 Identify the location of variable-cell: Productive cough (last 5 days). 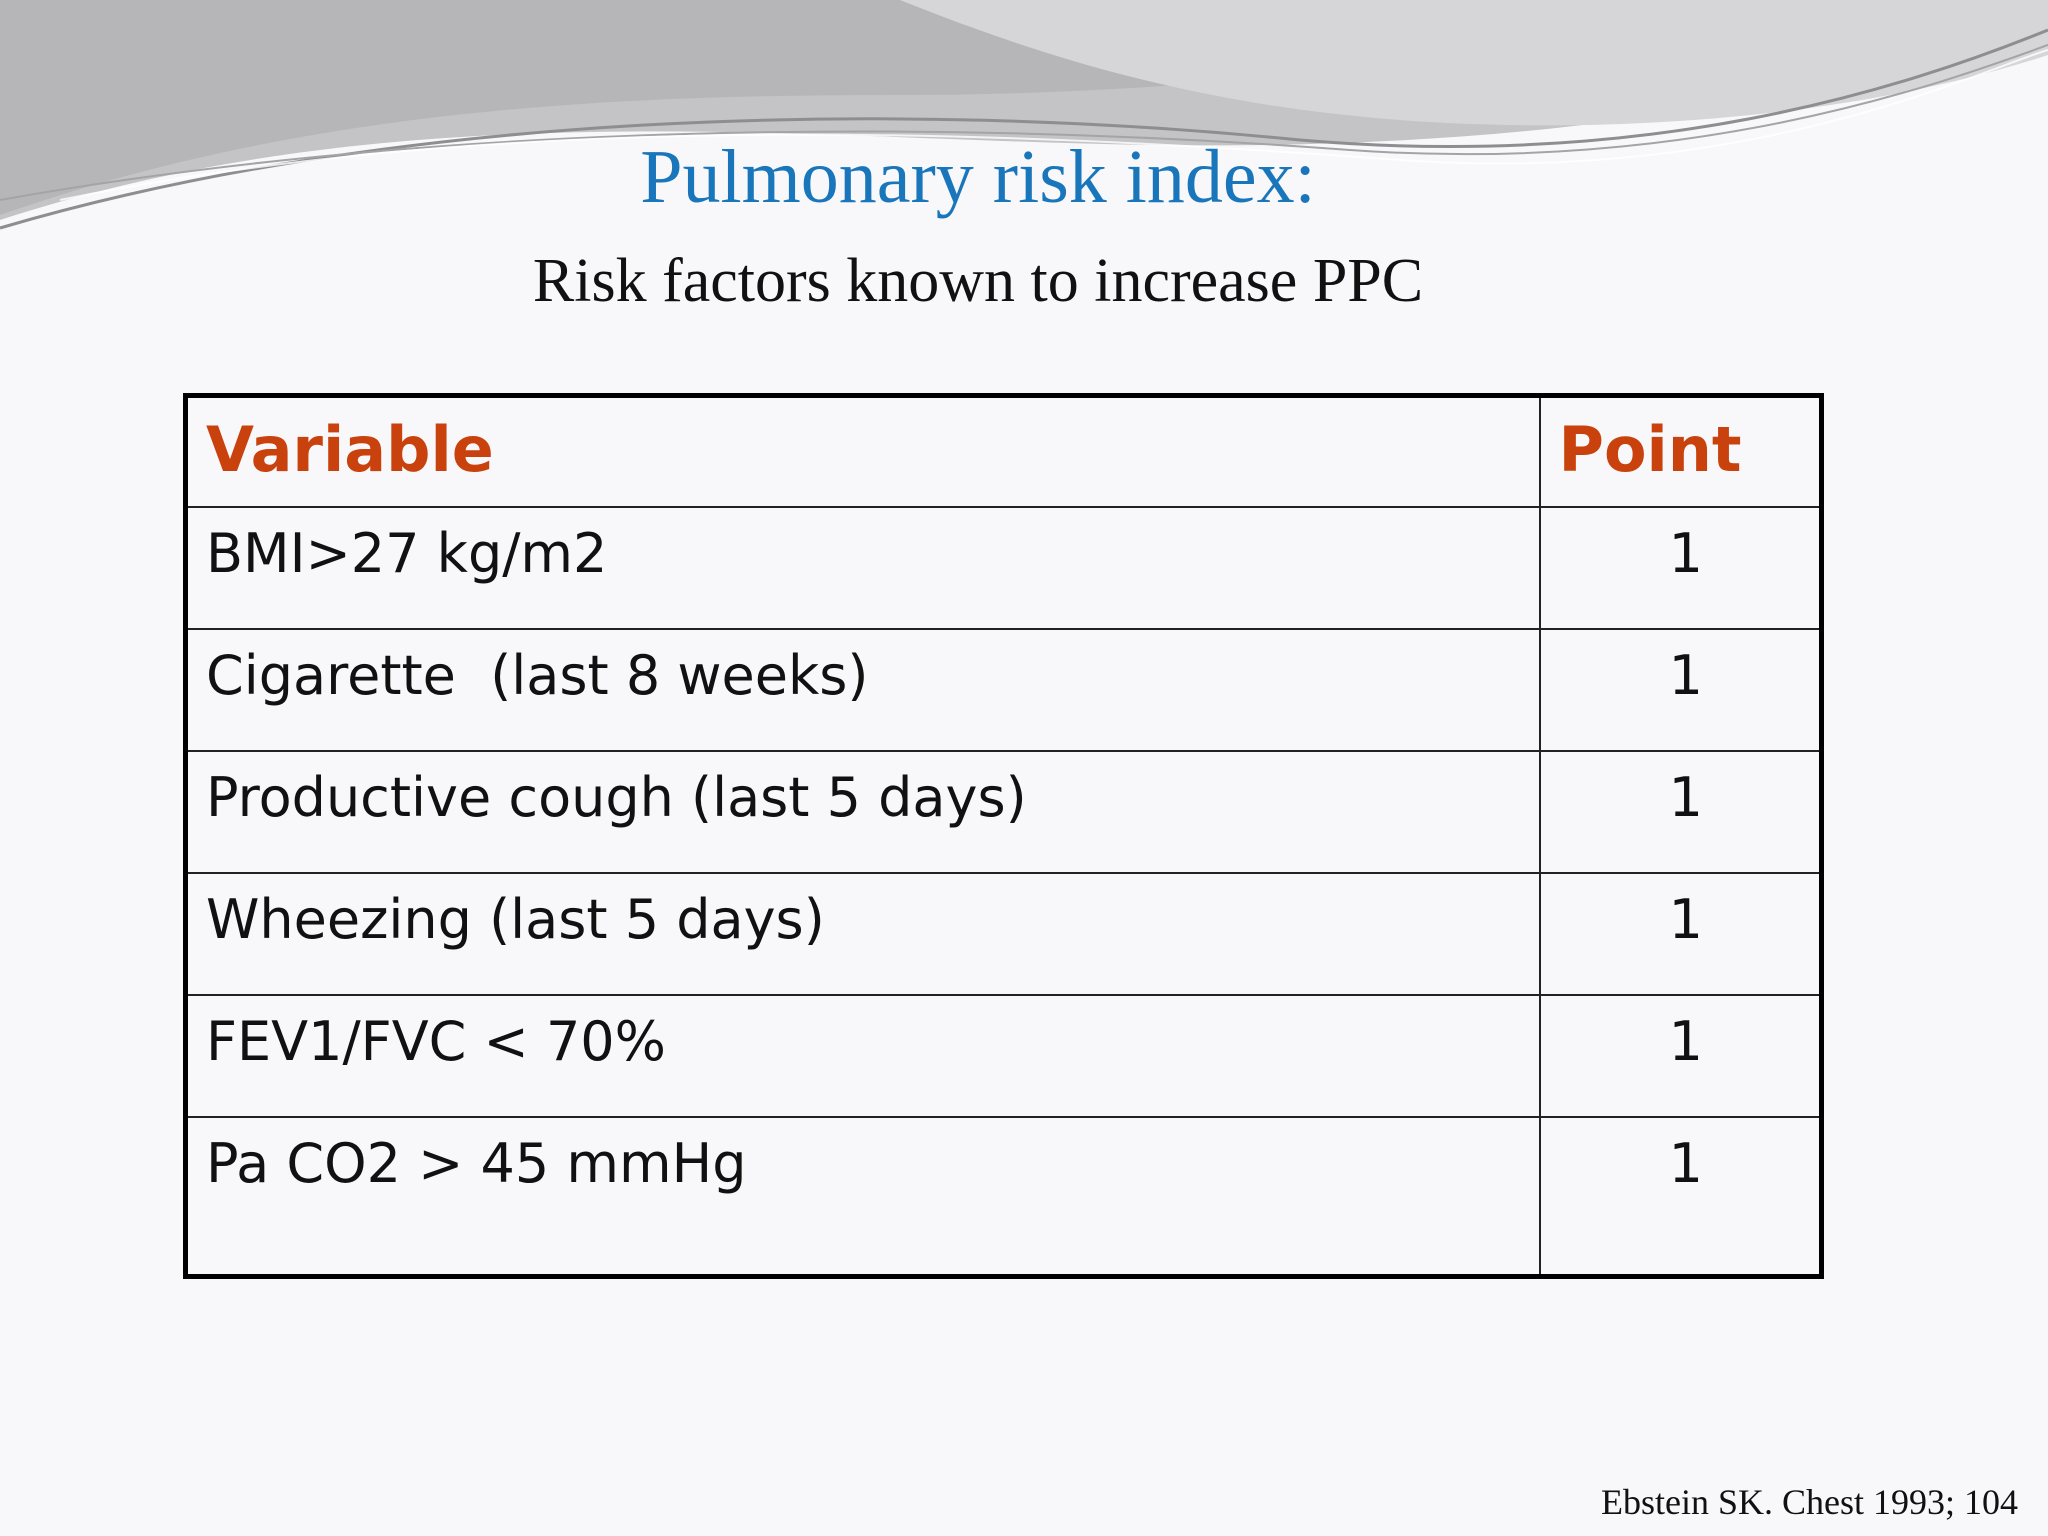
(862, 812).